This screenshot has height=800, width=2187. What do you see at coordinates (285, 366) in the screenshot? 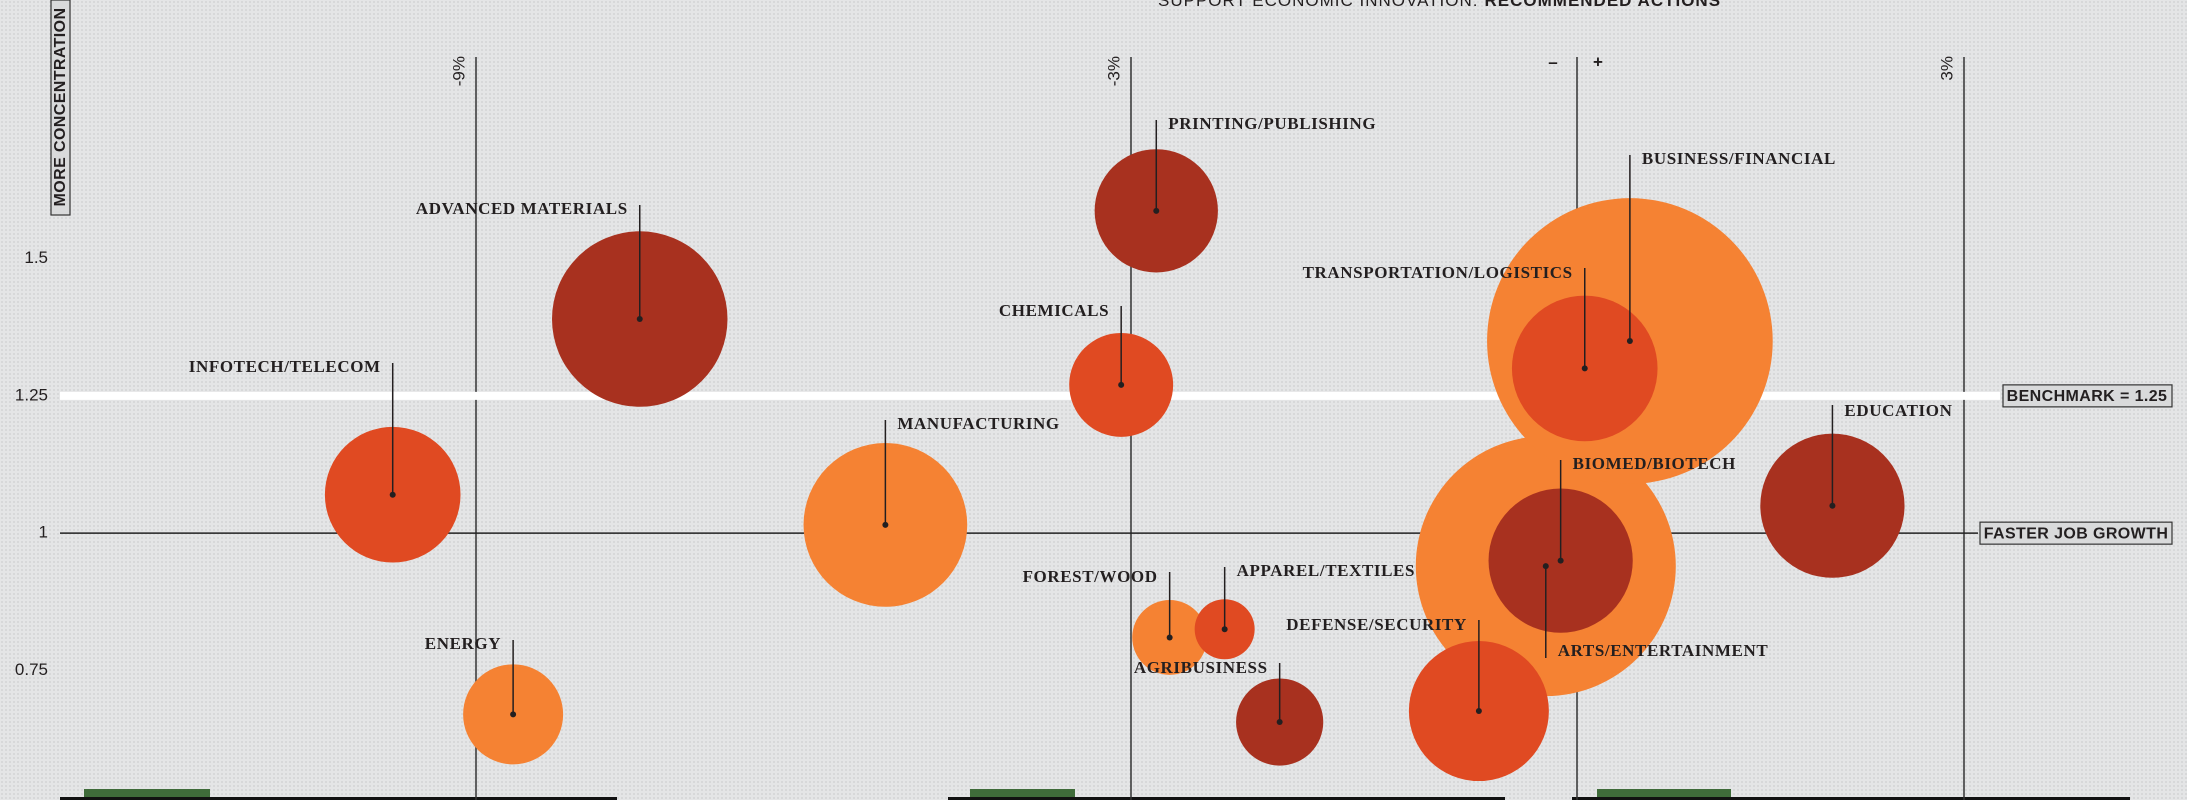
I see `bubble-label: INFOTECH/TELECOM` at bounding box center [285, 366].